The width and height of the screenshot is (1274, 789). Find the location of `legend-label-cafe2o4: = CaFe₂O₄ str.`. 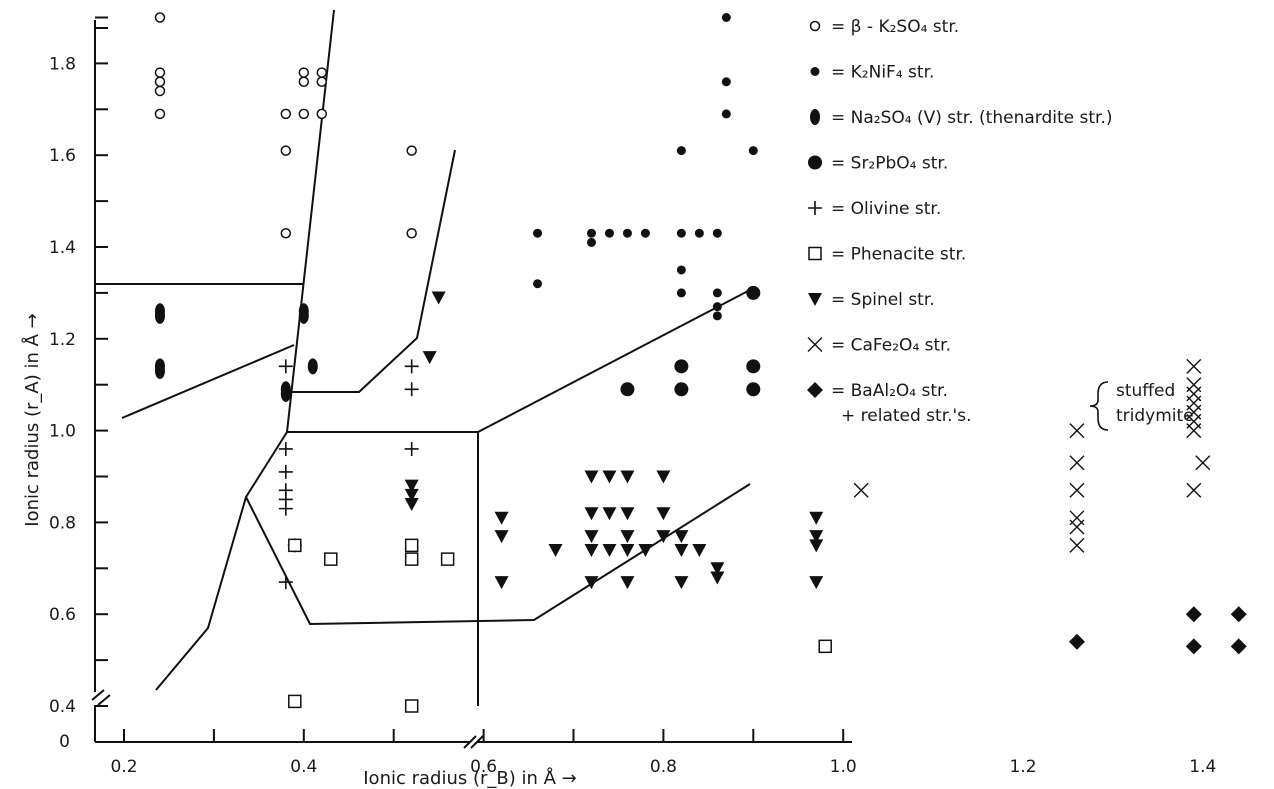

legend-label-cafe2o4: = CaFe₂O₄ str. is located at coordinates (891, 346).